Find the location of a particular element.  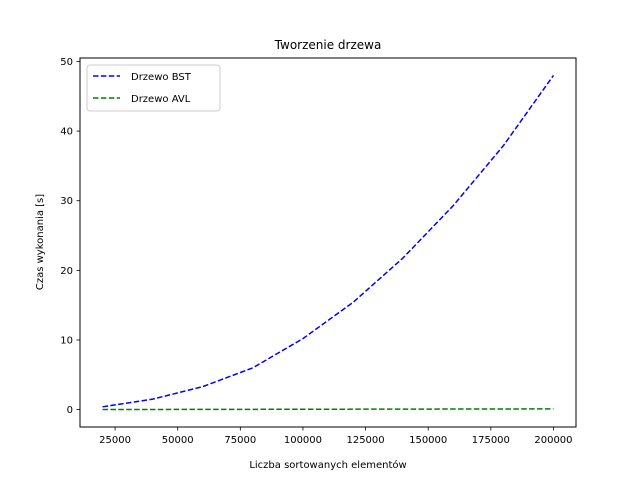

y-tick-label: 10 is located at coordinates (66, 340).